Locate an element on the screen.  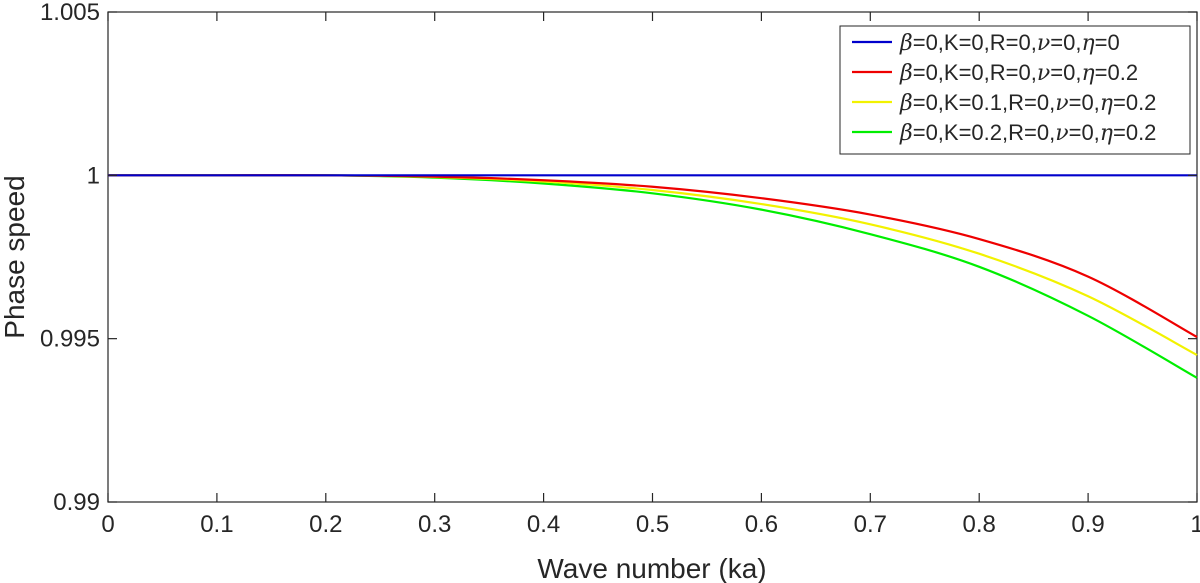
x-tick-label: 0.4 is located at coordinates (543, 524).